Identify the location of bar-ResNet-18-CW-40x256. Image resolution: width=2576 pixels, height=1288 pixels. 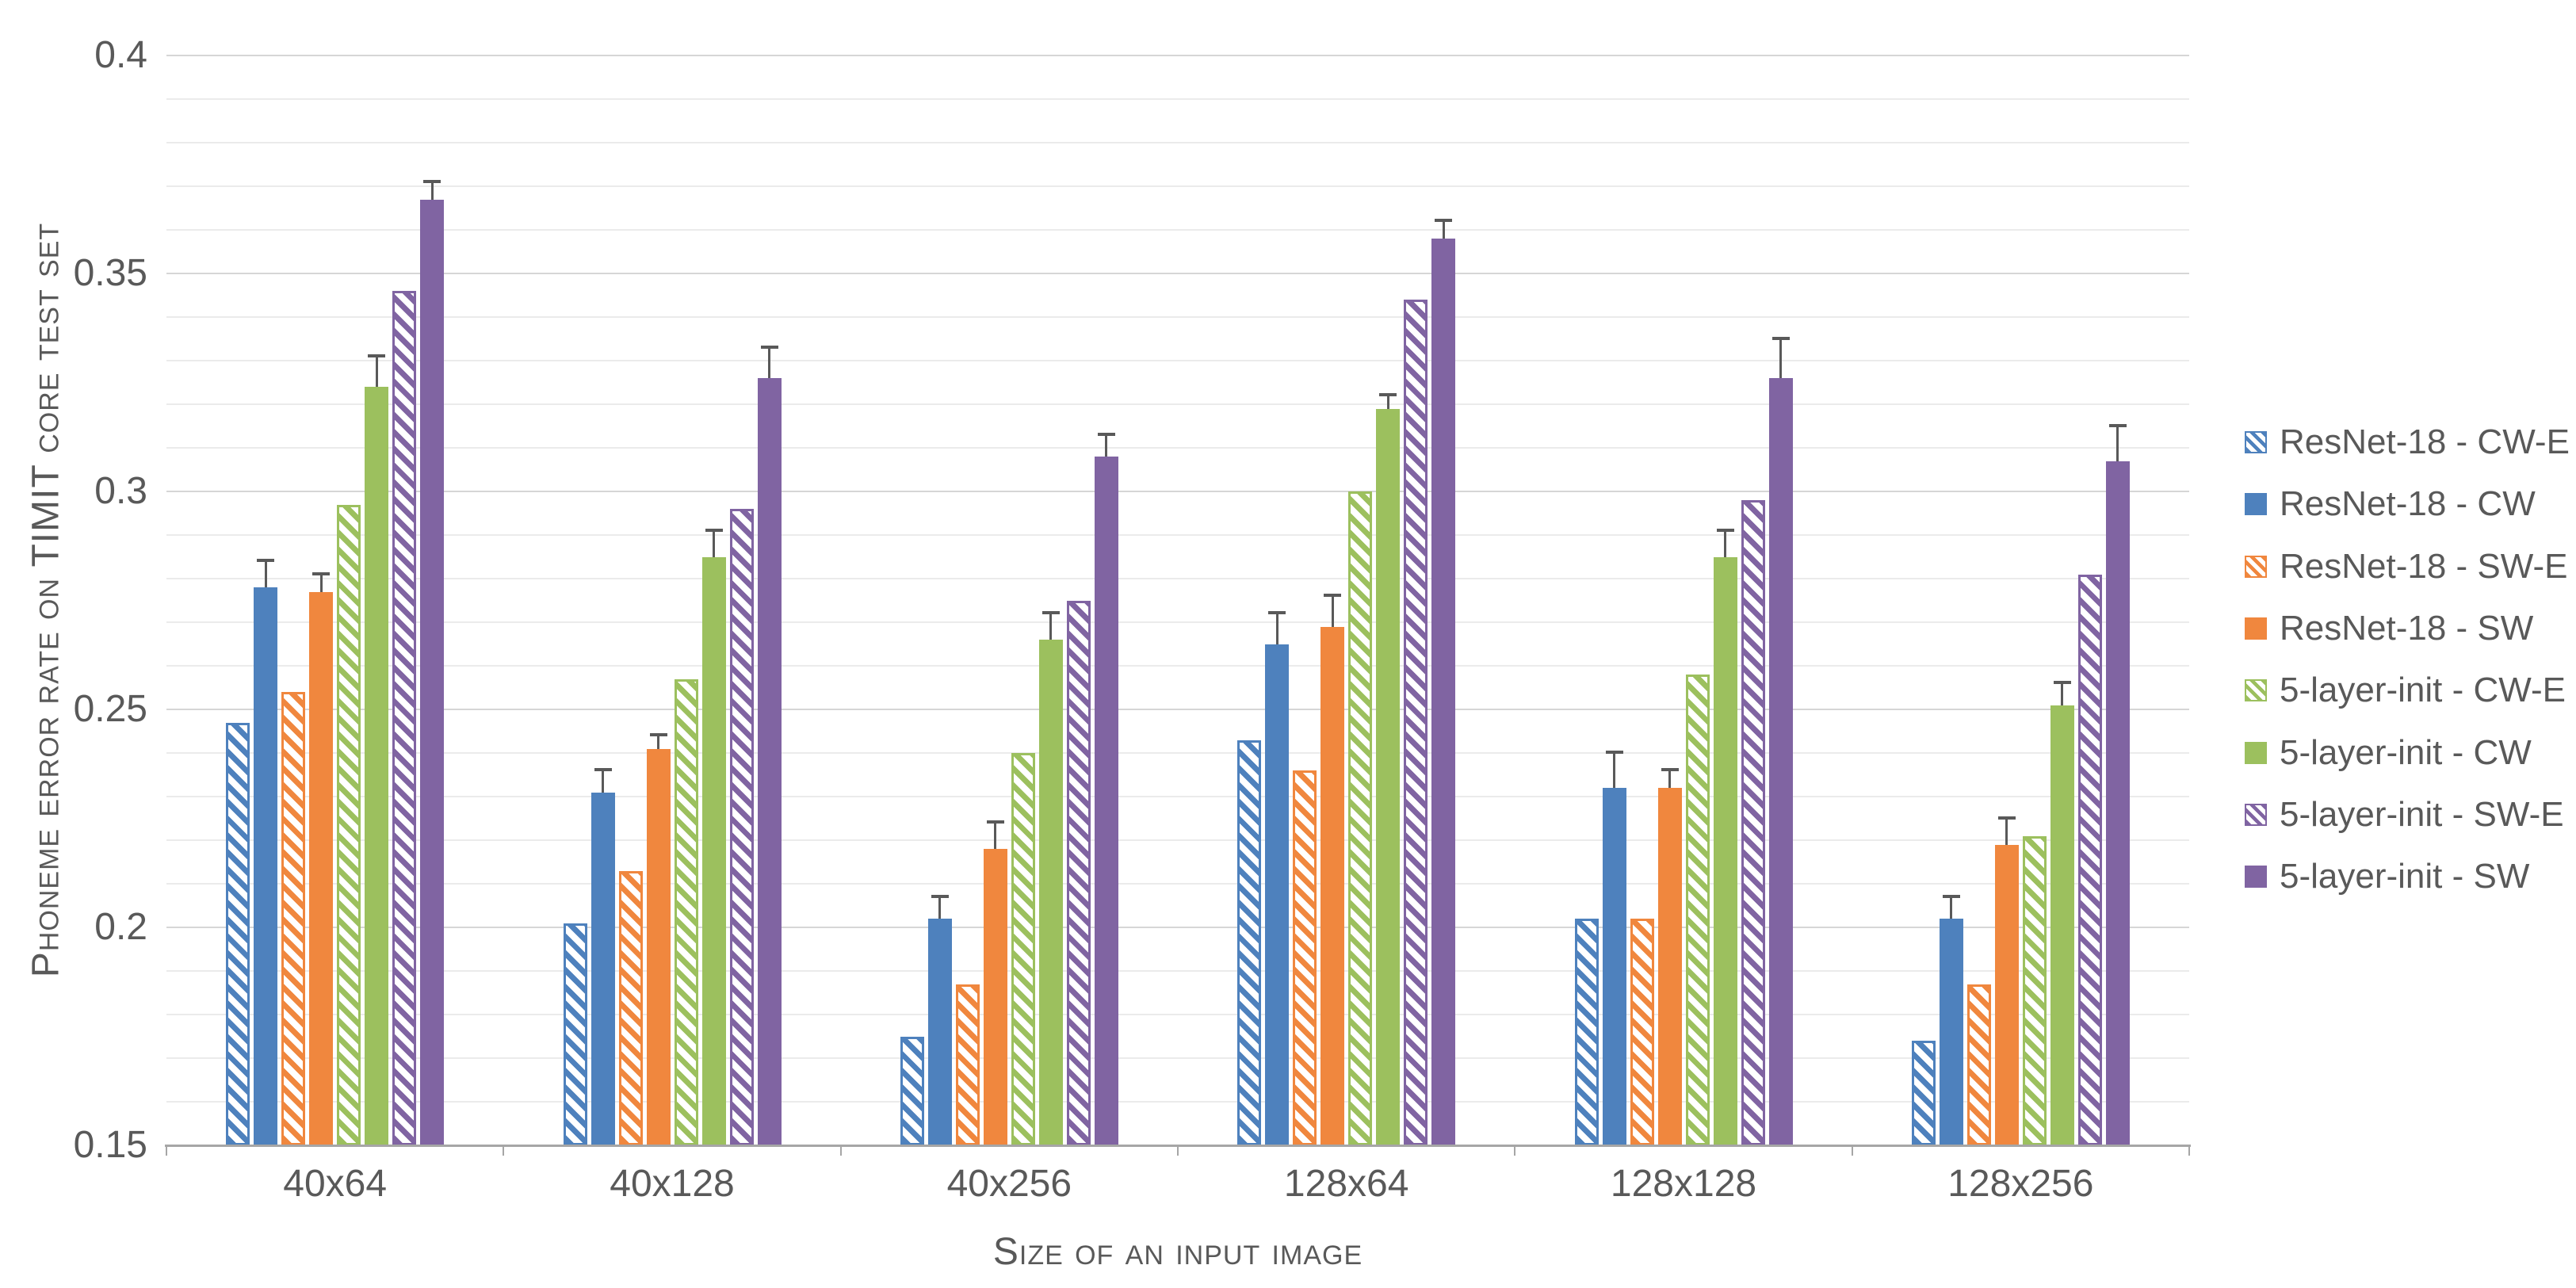
(939, 1032).